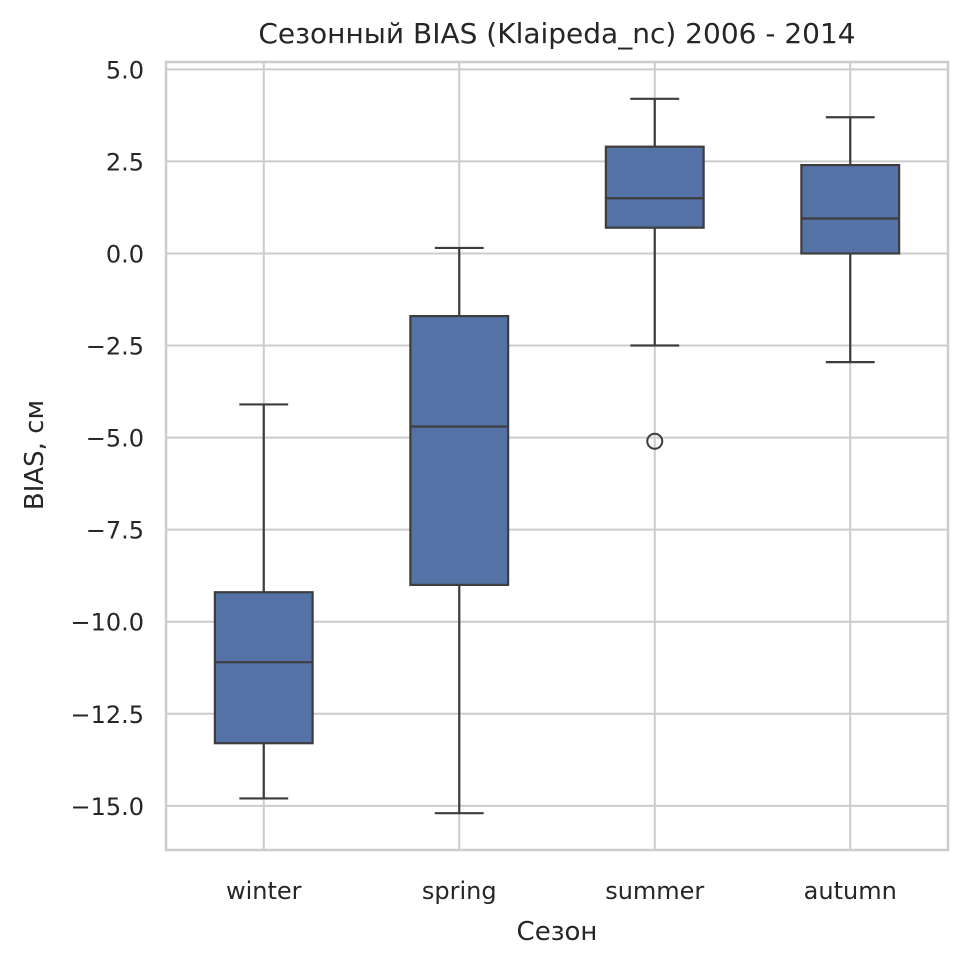 Image resolution: width=968 pixels, height=968 pixels. I want to click on y-axis-label: BIAS, см, so click(35, 455).